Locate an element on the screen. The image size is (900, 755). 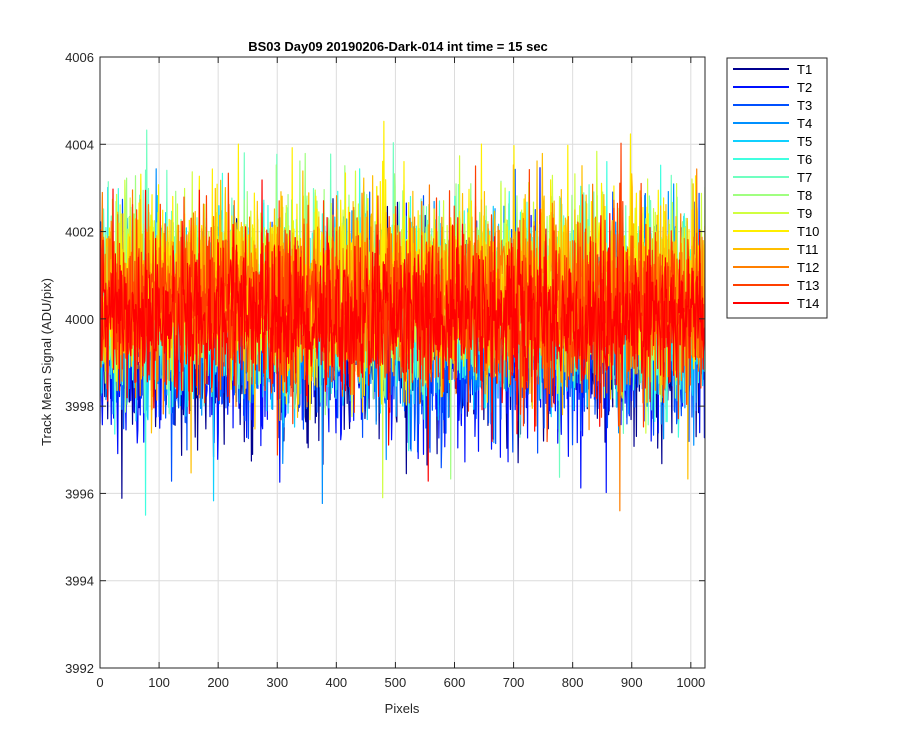
legend-label: T6 is located at coordinates (804, 159).